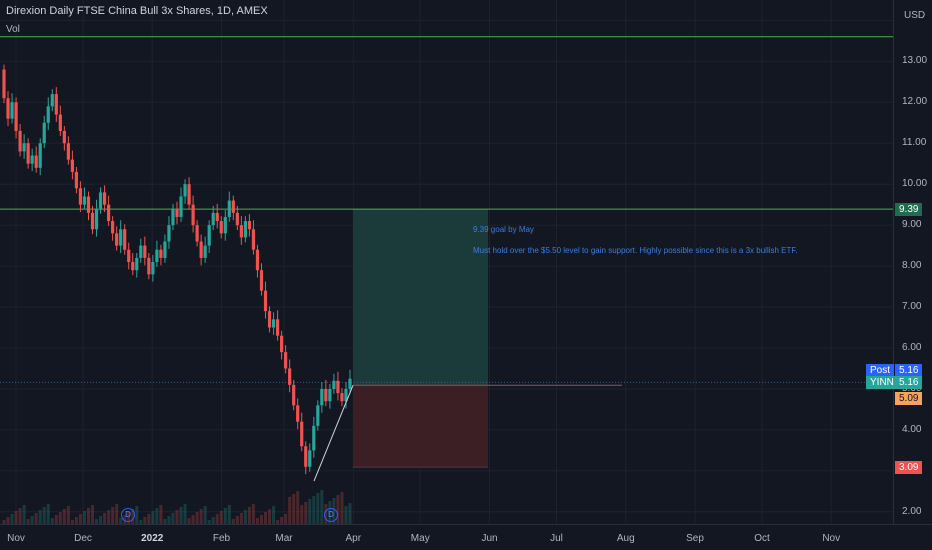 This screenshot has width=932, height=550. Describe the element at coordinates (177, 507) in the screenshot. I see `volume-bars` at that location.